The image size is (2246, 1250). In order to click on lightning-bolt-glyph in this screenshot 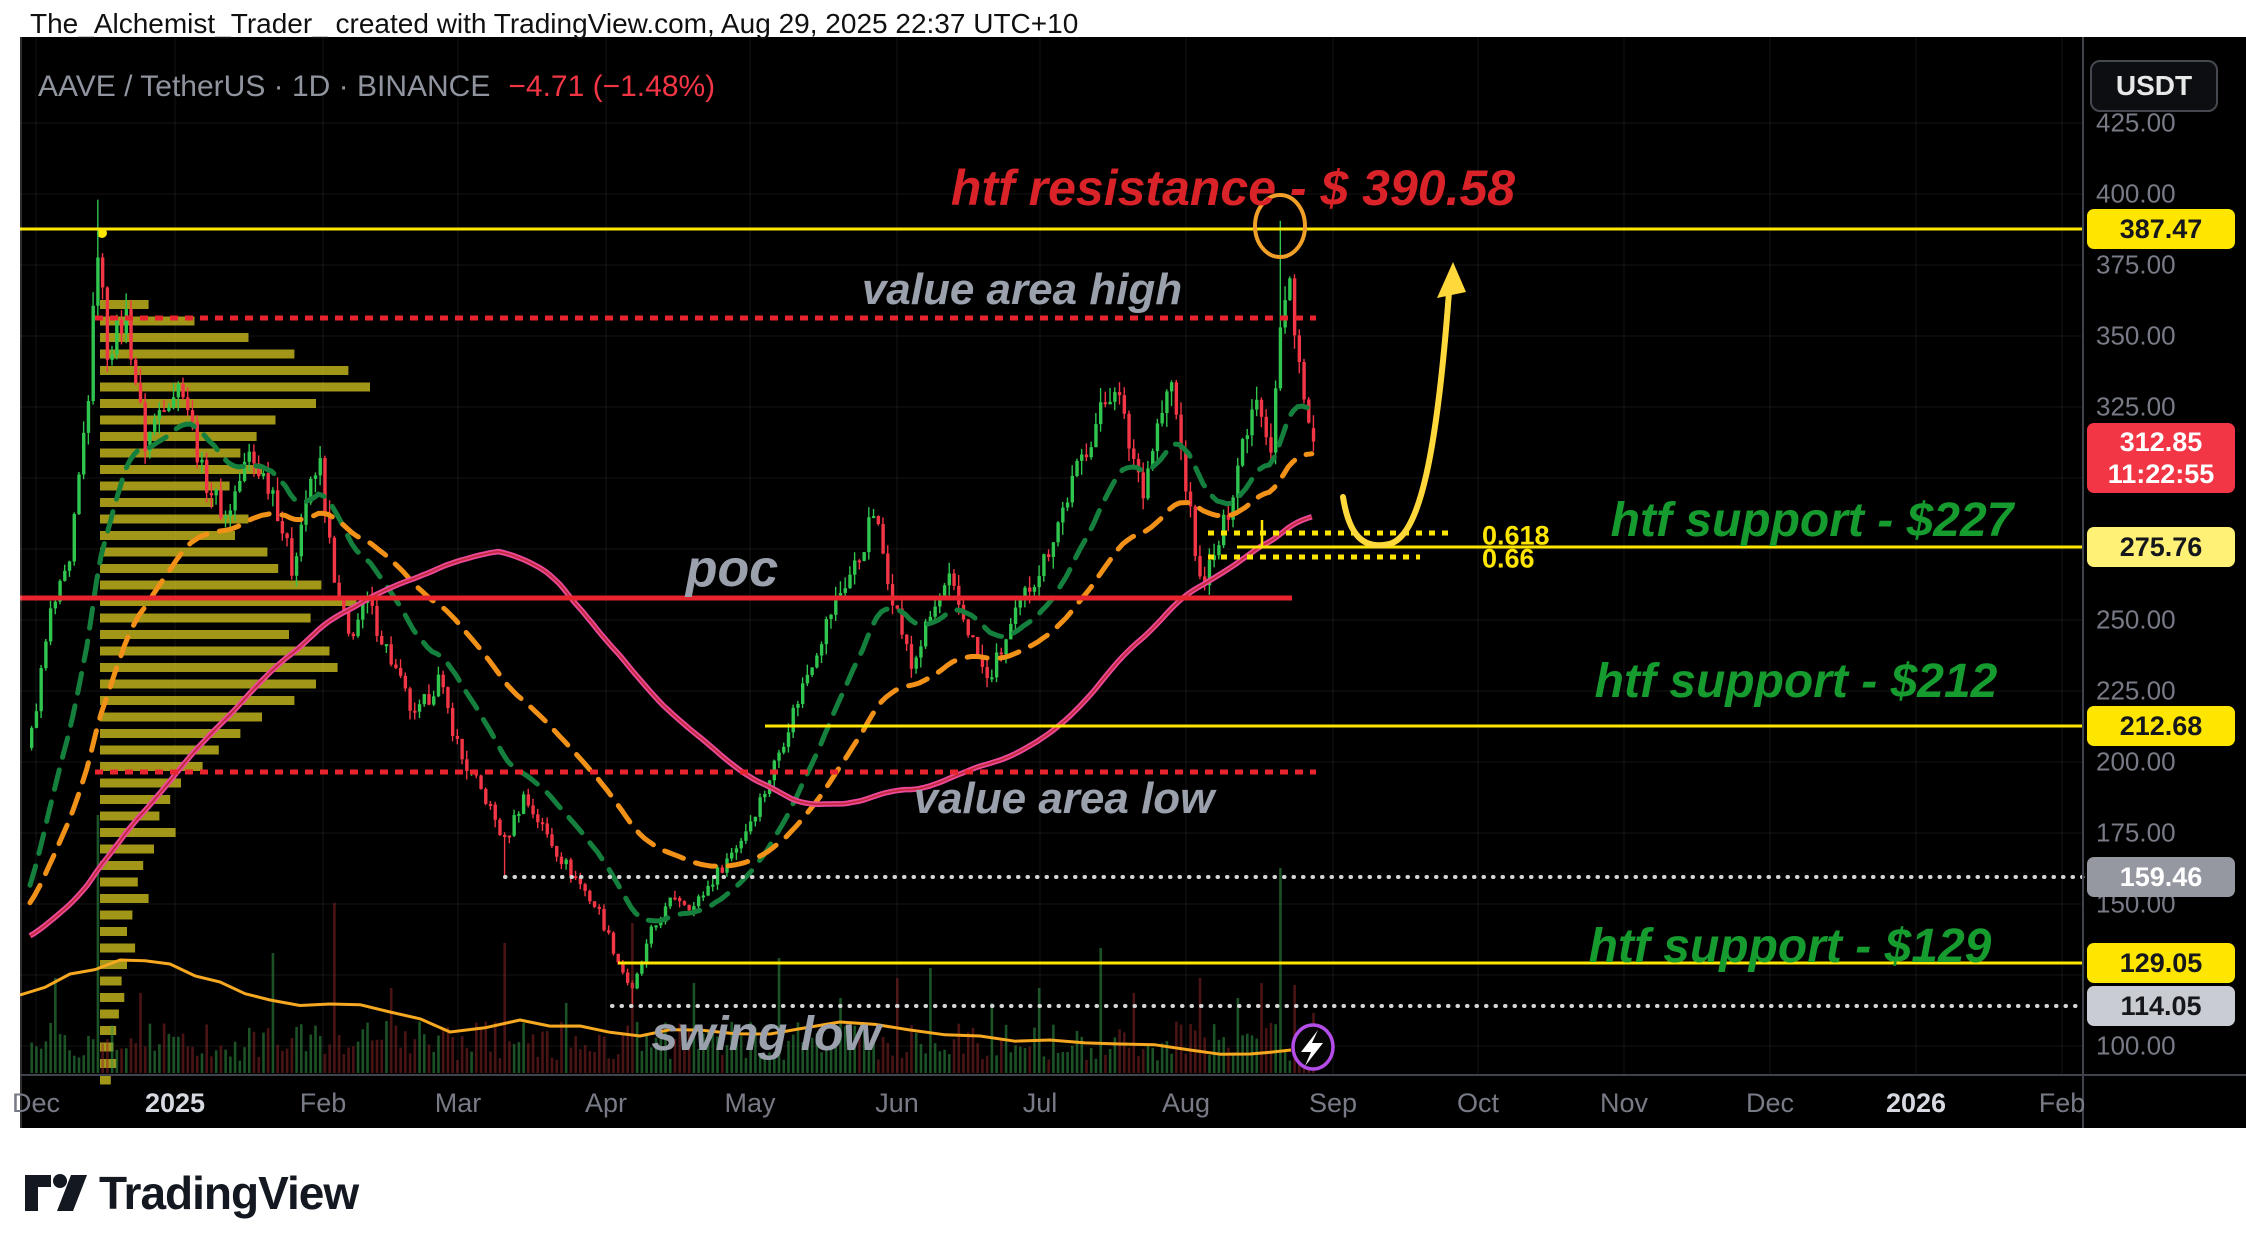, I will do `click(1312, 1048)`.